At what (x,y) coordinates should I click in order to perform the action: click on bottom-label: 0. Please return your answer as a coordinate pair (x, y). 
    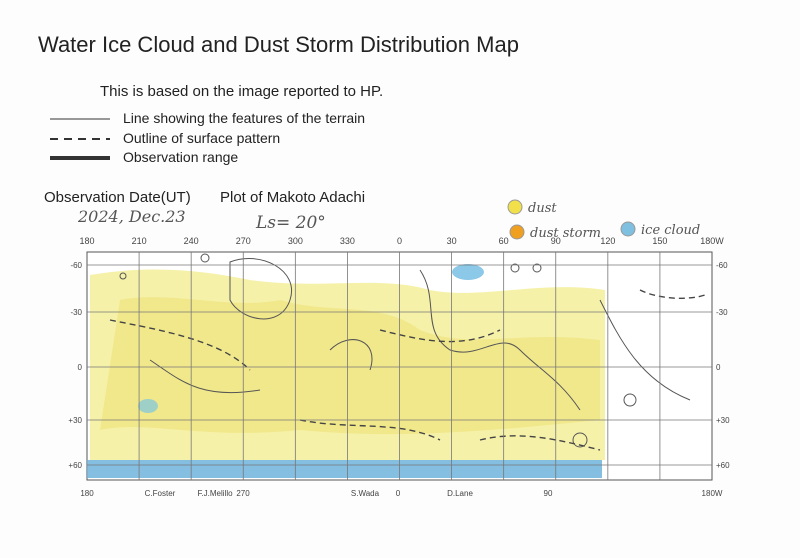
    Looking at the image, I should click on (398, 493).